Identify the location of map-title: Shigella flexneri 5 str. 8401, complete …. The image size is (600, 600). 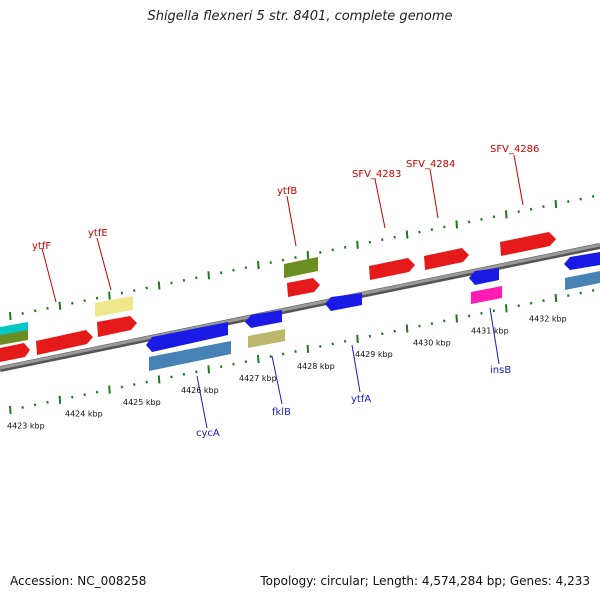
(300, 16).